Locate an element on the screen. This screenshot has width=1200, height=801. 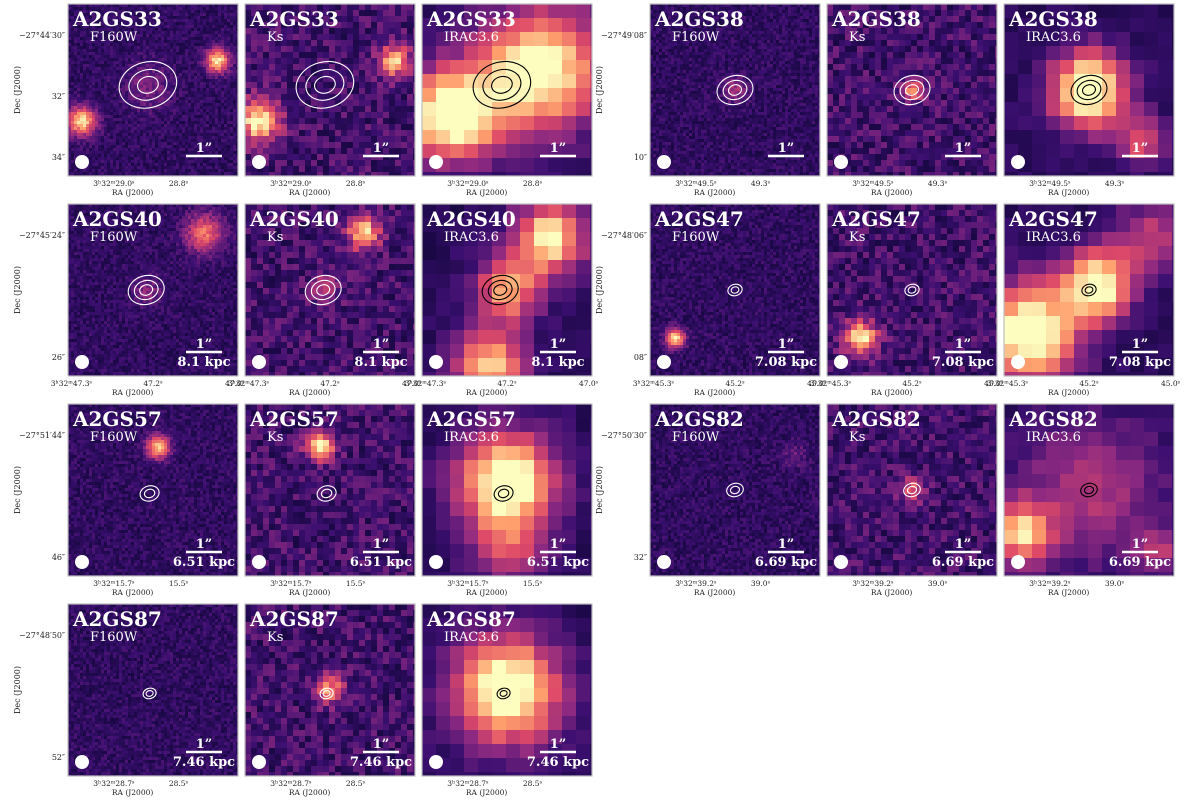
ra-tick-label: 47.0ˢ is located at coordinates (589, 383).